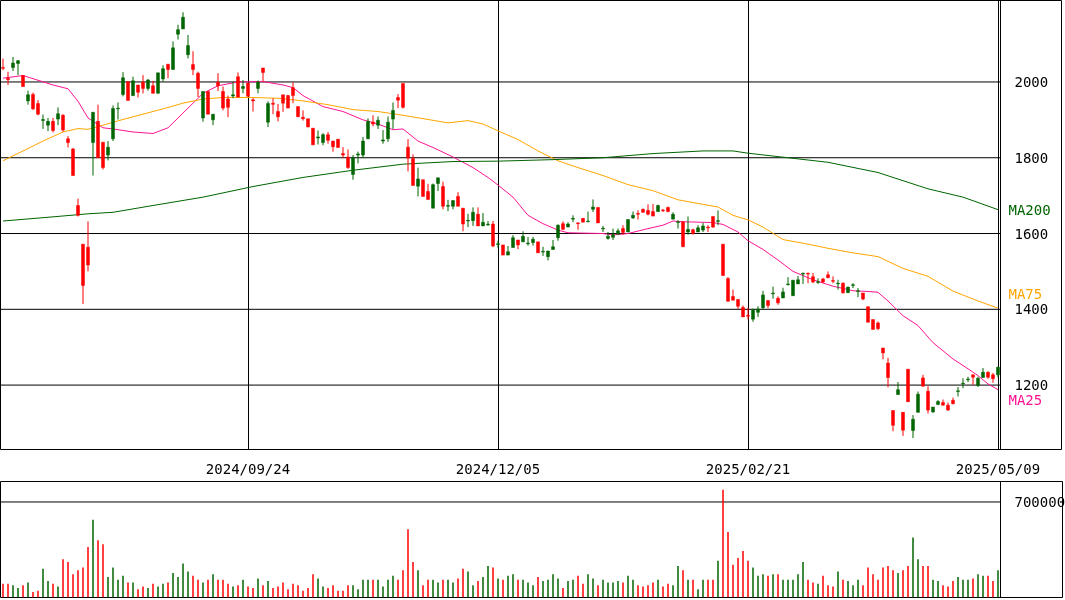 The width and height of the screenshot is (1065, 600). What do you see at coordinates (1029, 209) in the screenshot?
I see `series-label: MA200` at bounding box center [1029, 209].